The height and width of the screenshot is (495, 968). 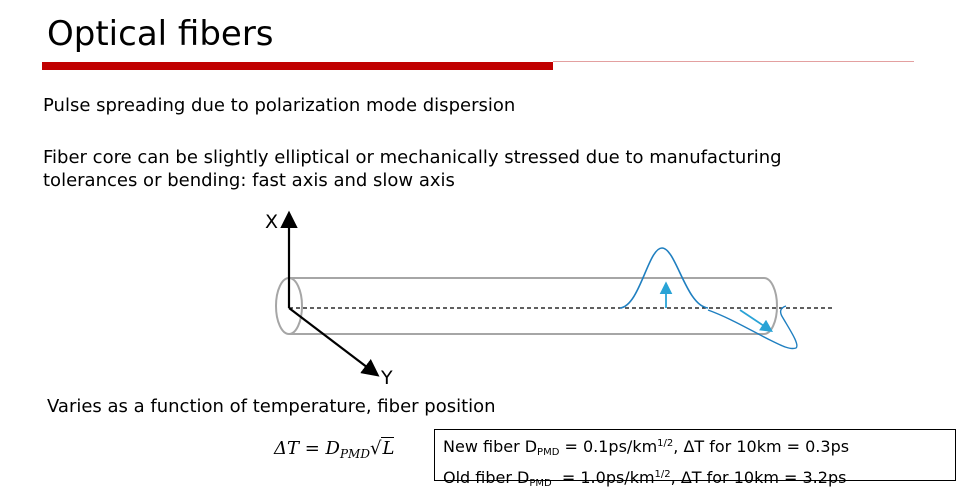 I want to click on slide-title: Optical fibers, so click(x=160, y=34).